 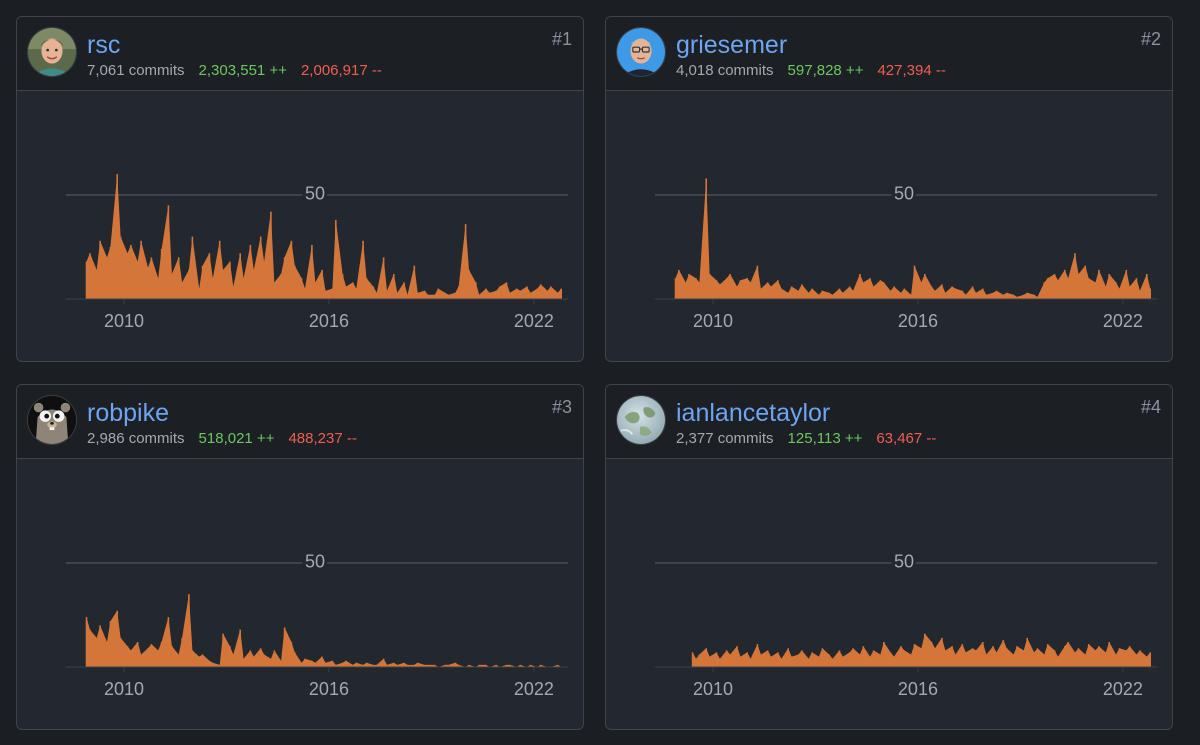 What do you see at coordinates (732, 45) in the screenshot?
I see `contributor-username-link: griesemer` at bounding box center [732, 45].